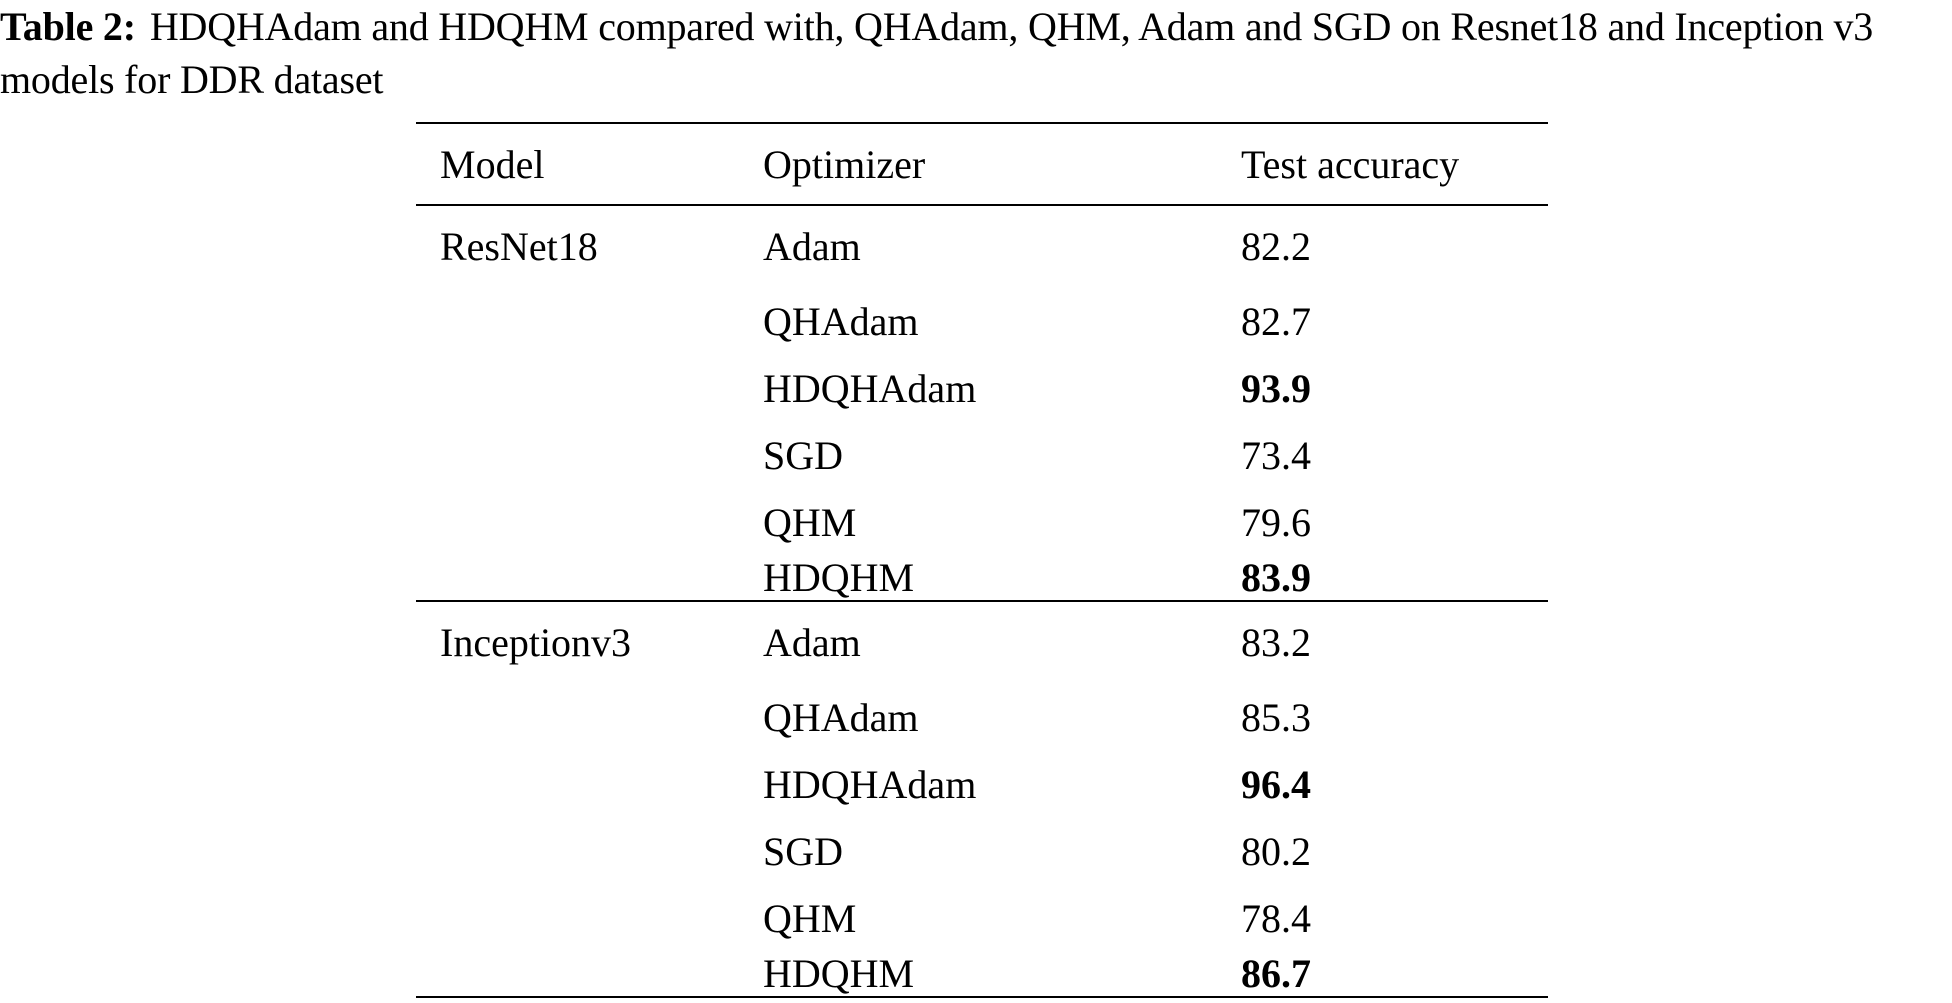 Image resolution: width=1952 pixels, height=1003 pixels. Describe the element at coordinates (1276, 246) in the screenshot. I see `accuracy-cell: 82.2` at that location.